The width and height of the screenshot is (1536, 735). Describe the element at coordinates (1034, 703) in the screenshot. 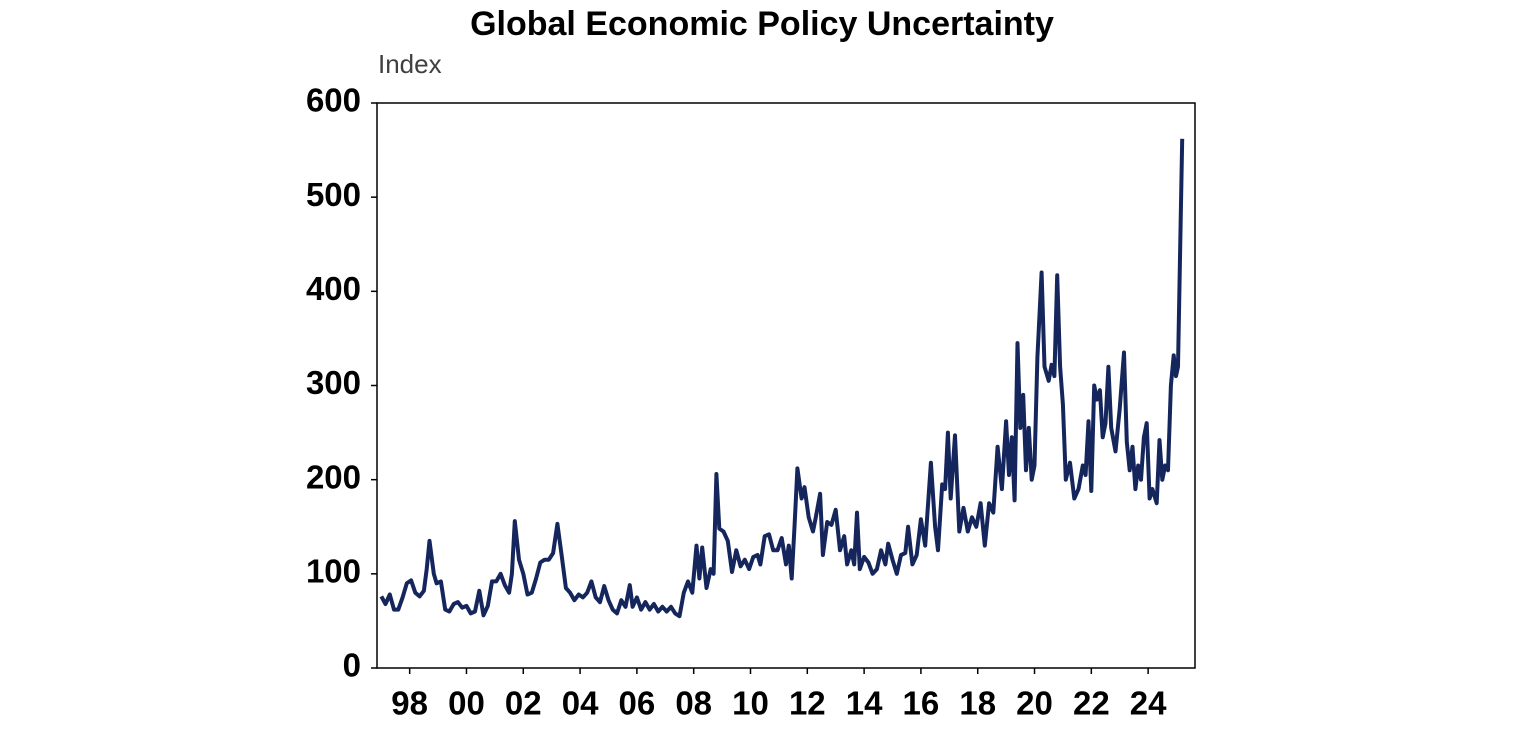

I see `x-tick-label: 20` at that location.